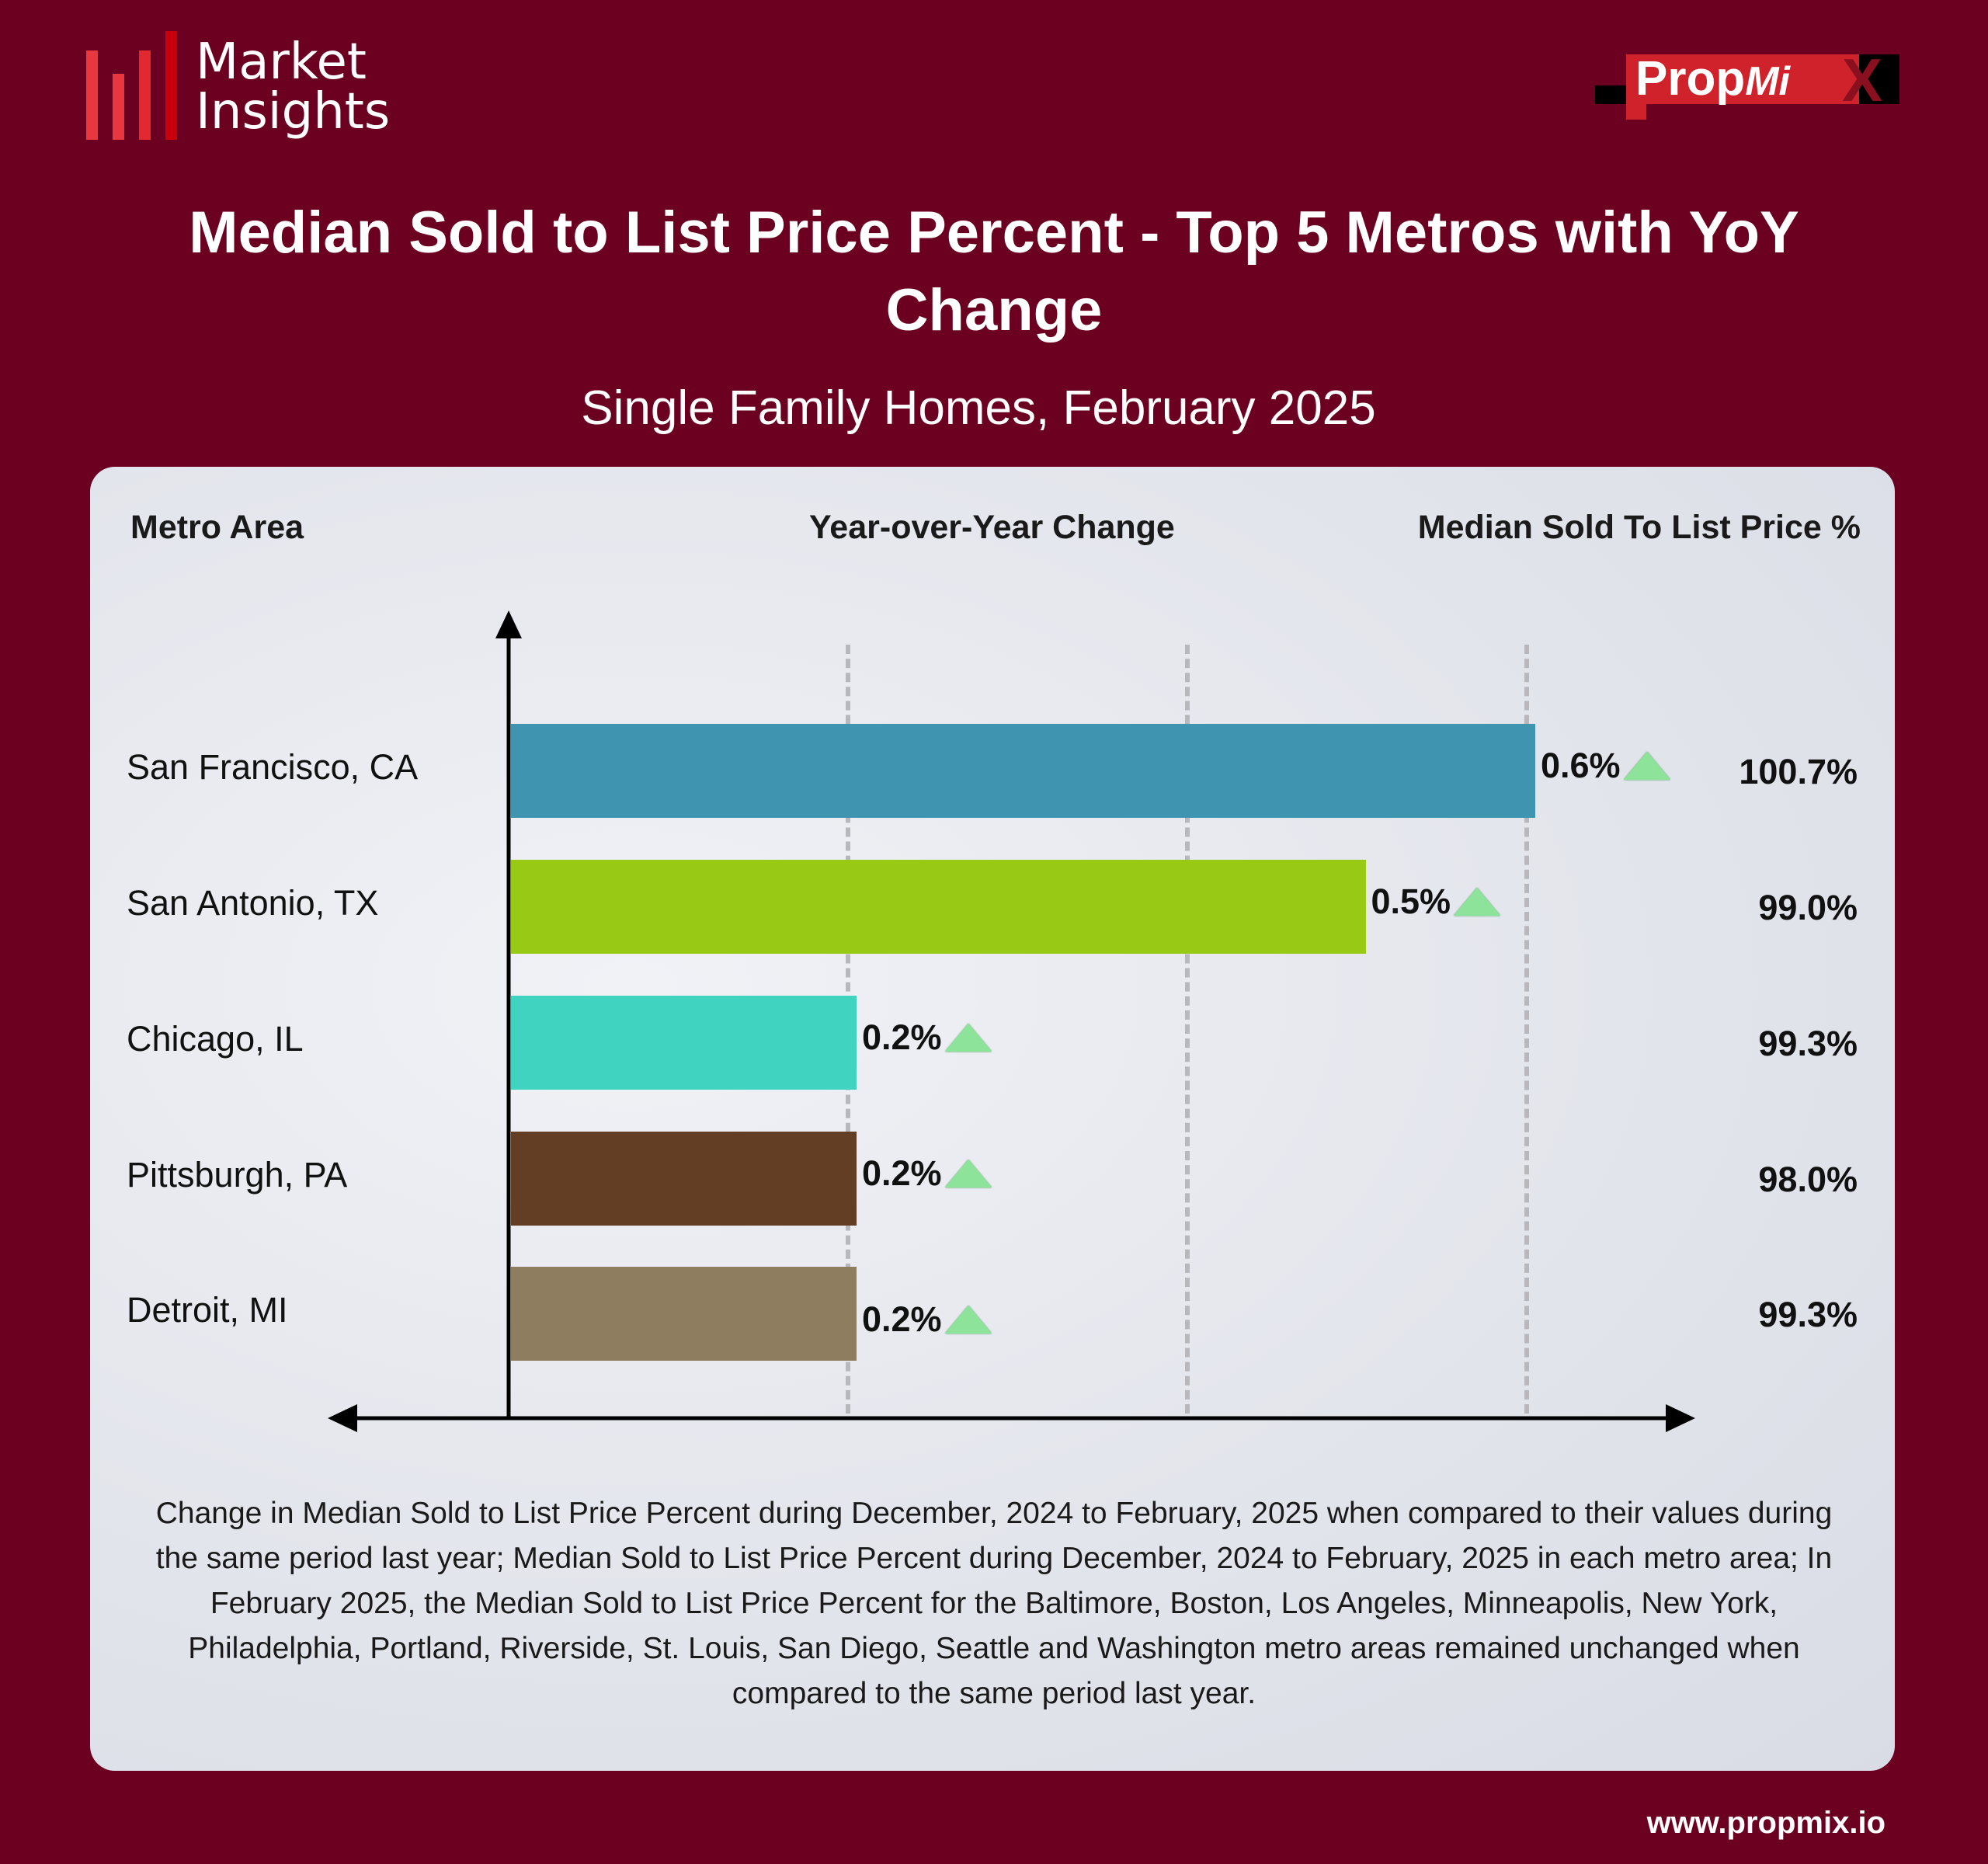 Image resolution: width=1988 pixels, height=1864 pixels. I want to click on x-axis-right-arrow-icon, so click(1681, 1418).